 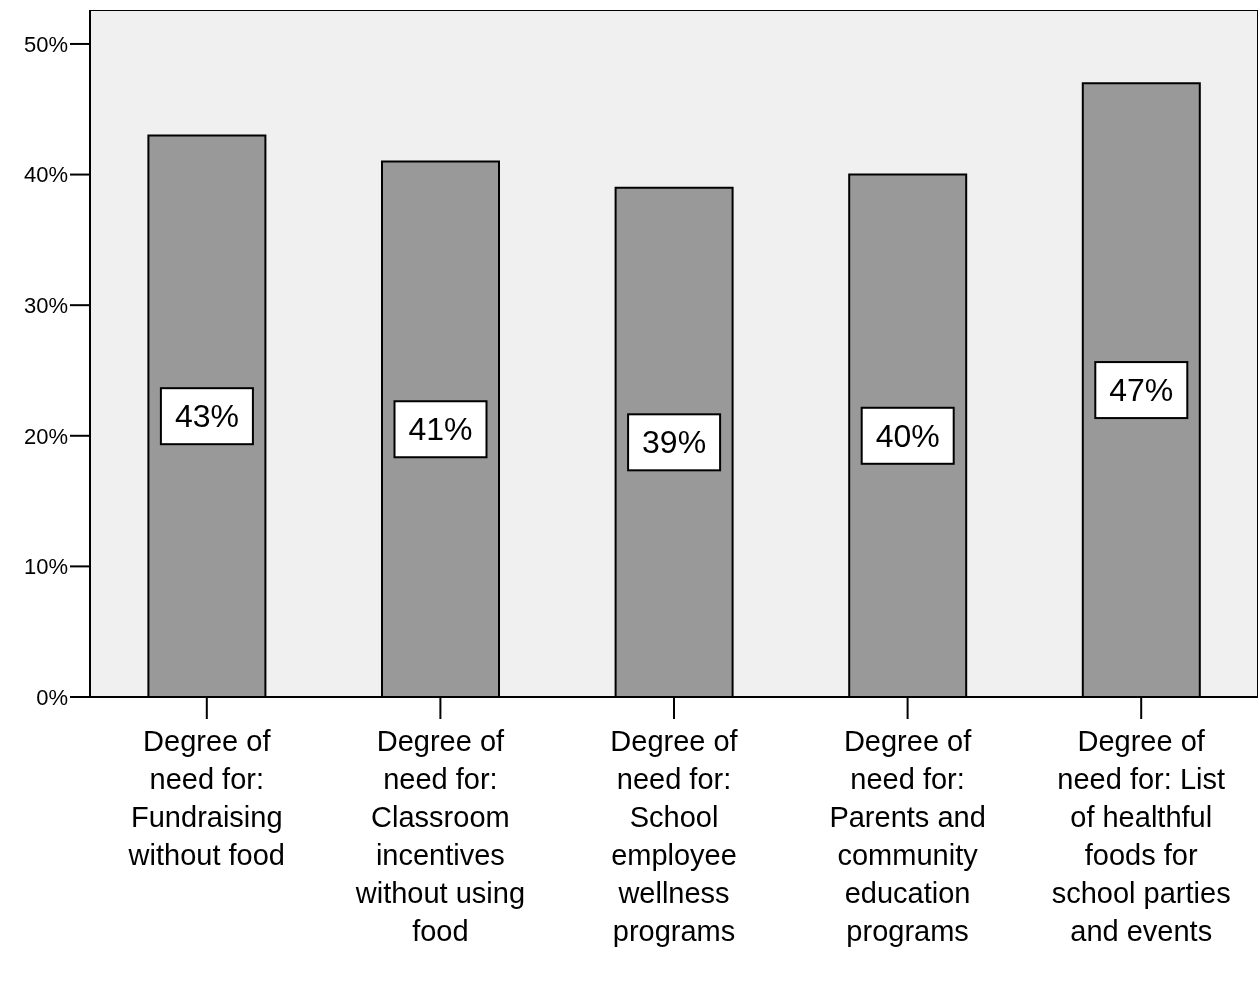 What do you see at coordinates (1141, 390) in the screenshot?
I see `data-label: 47%` at bounding box center [1141, 390].